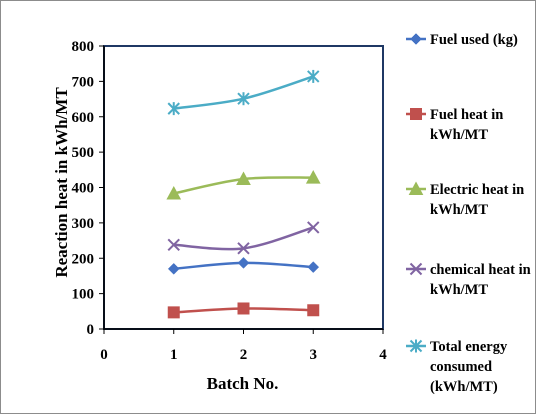 This screenshot has height=414, width=536. I want to click on legend-label: Fuel heat in, so click(466, 115).